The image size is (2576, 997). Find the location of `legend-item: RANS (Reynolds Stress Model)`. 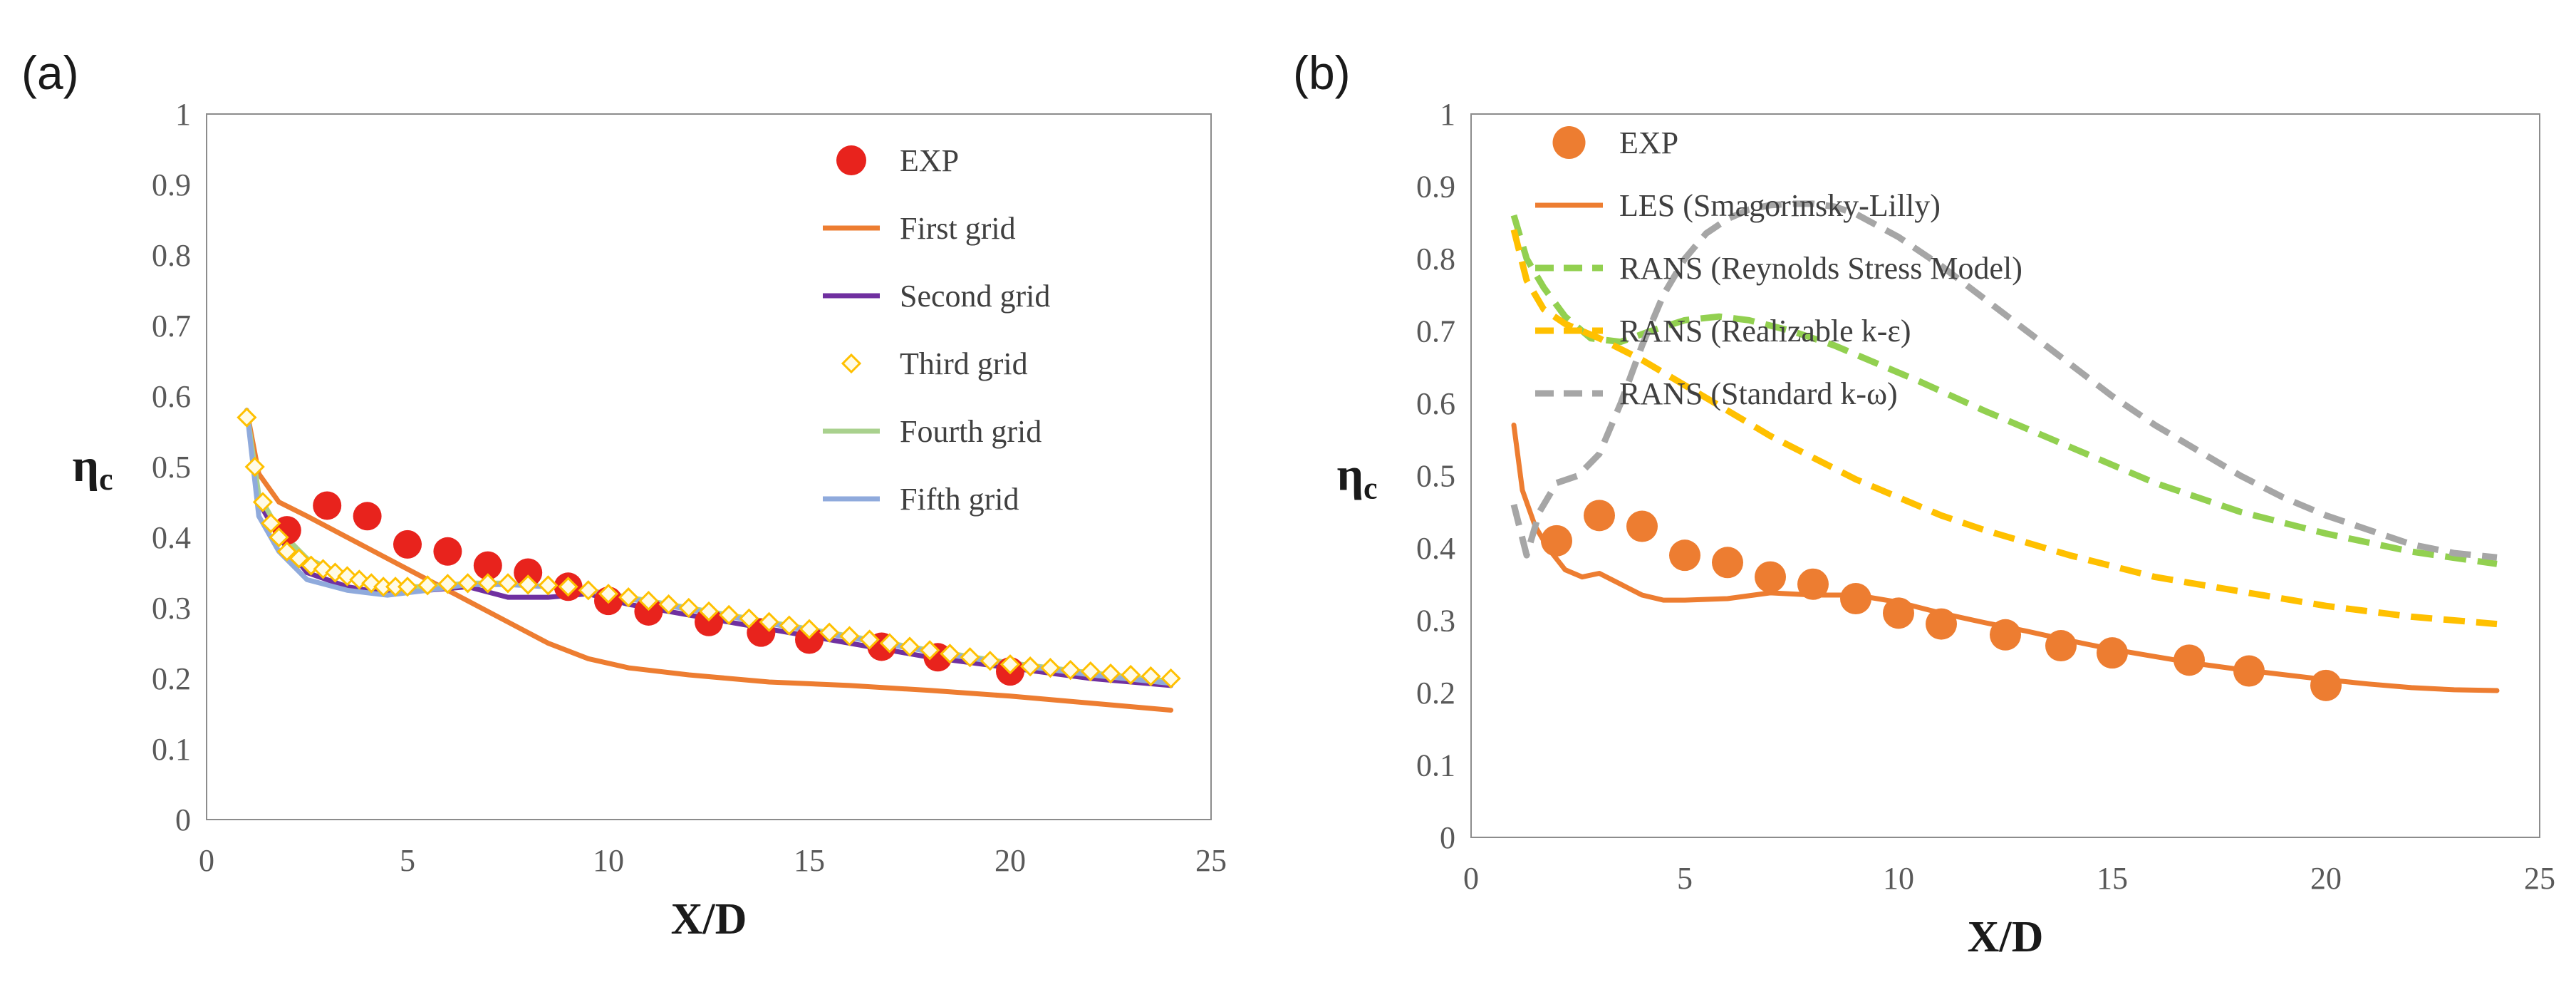

legend-item: RANS (Reynolds Stress Model) is located at coordinates (1778, 268).